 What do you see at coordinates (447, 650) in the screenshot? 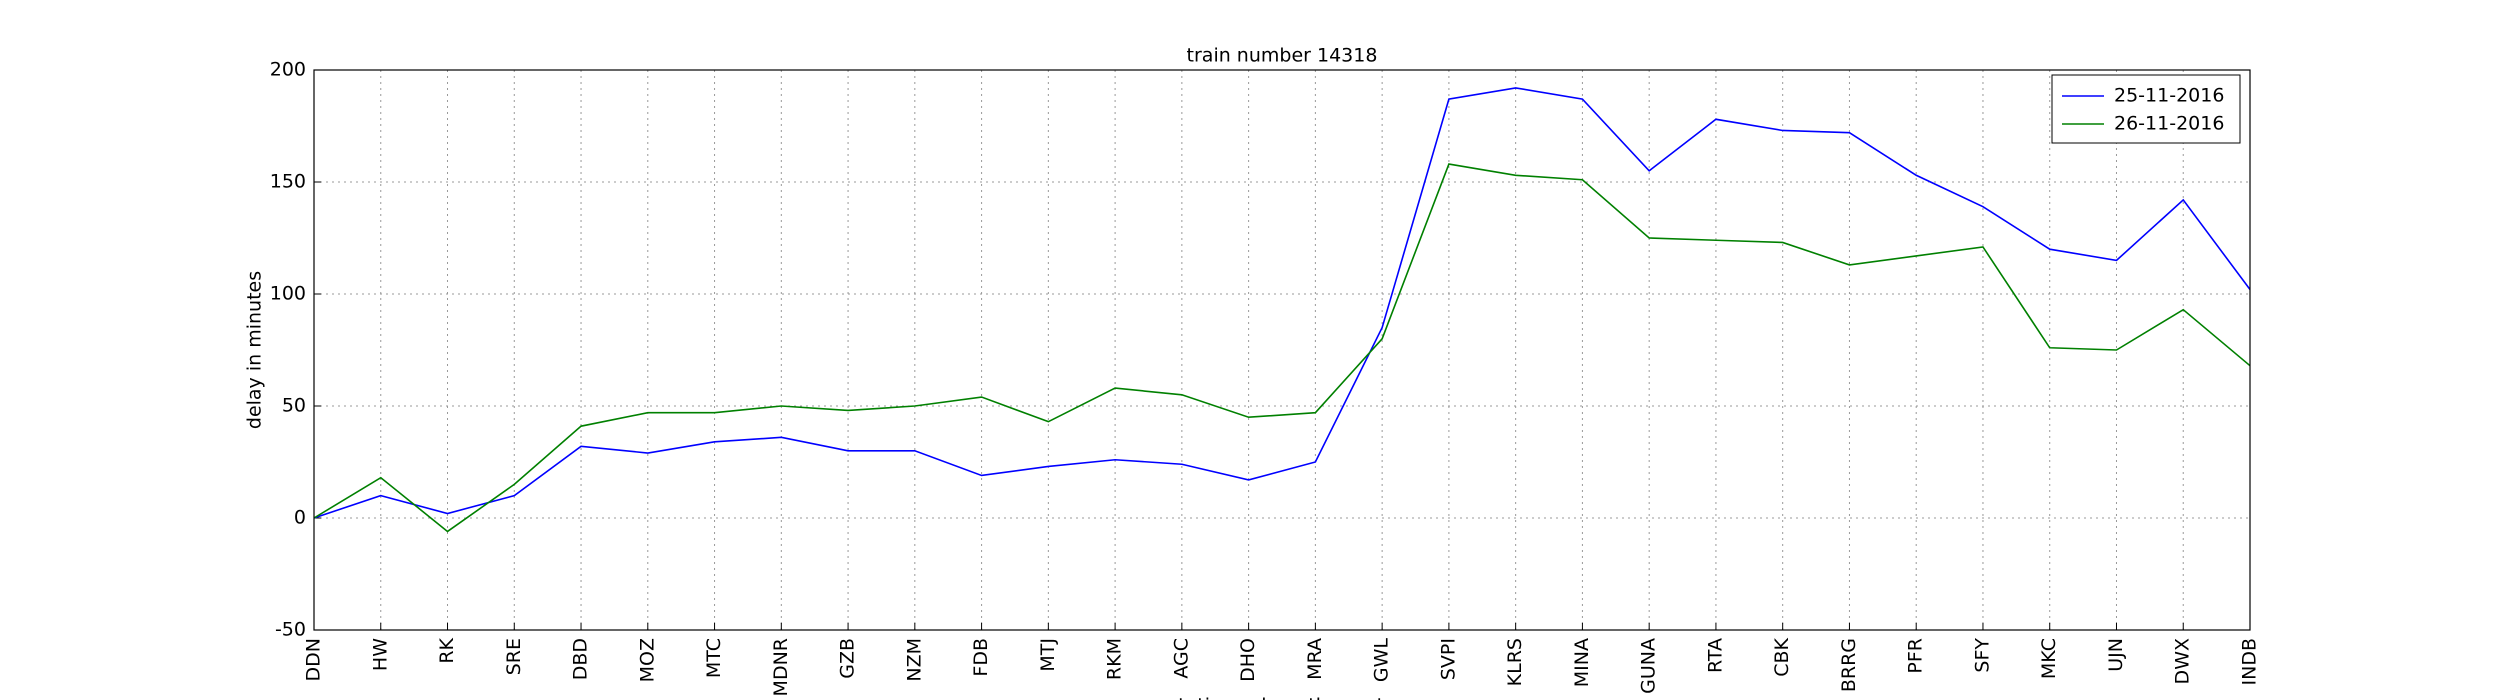
I see `x-tick-label: RK` at bounding box center [447, 650].